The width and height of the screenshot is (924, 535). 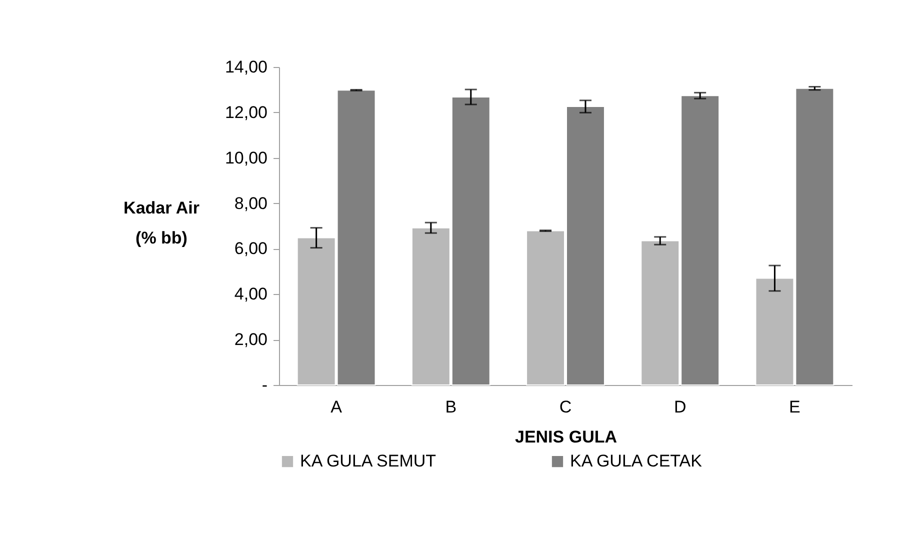 I want to click on x-tick-label: A, so click(x=336, y=407).